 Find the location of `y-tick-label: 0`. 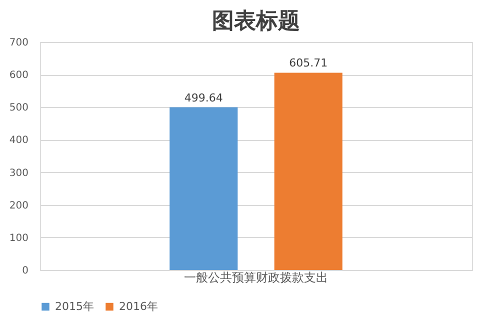

y-tick-label: 0 is located at coordinates (25, 271).